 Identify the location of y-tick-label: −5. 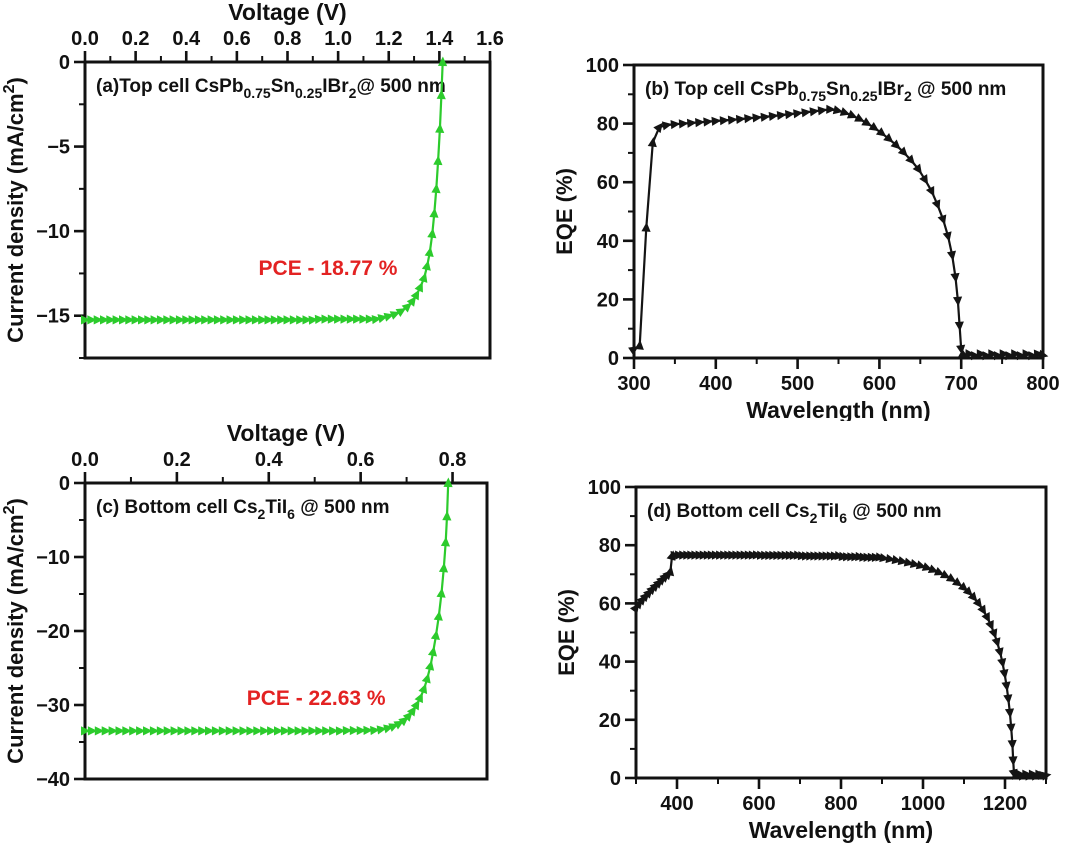
(58, 148).